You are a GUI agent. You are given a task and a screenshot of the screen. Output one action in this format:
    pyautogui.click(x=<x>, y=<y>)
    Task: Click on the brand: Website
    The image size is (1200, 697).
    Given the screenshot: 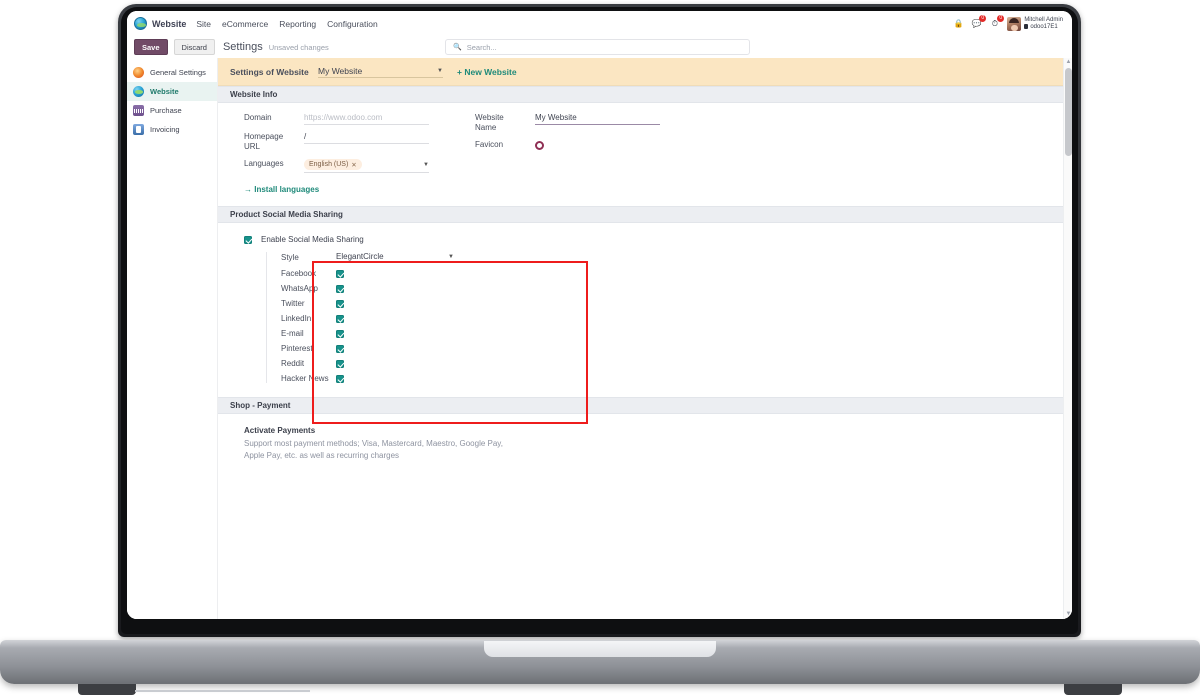 What is the action you would take?
    pyautogui.click(x=160, y=23)
    